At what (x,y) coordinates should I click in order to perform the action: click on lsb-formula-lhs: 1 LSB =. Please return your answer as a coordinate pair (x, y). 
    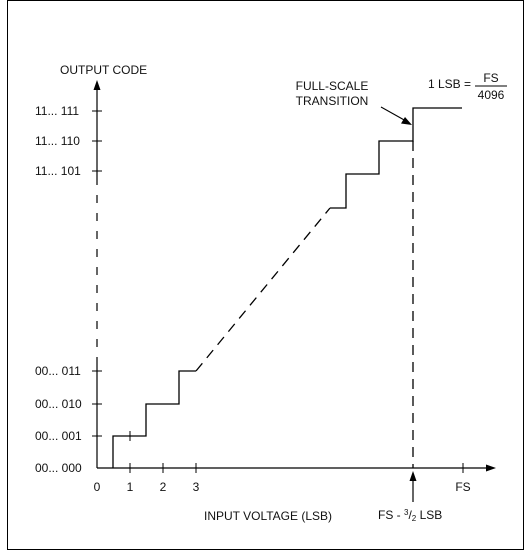
    Looking at the image, I should click on (449, 84).